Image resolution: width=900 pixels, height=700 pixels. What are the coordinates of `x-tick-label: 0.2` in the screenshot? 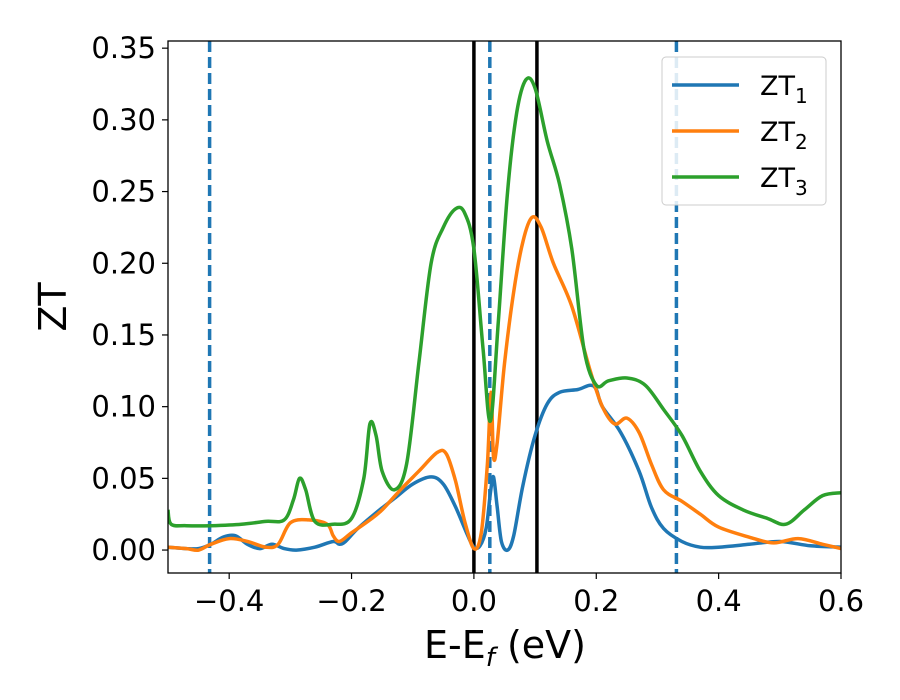 It's located at (596, 601).